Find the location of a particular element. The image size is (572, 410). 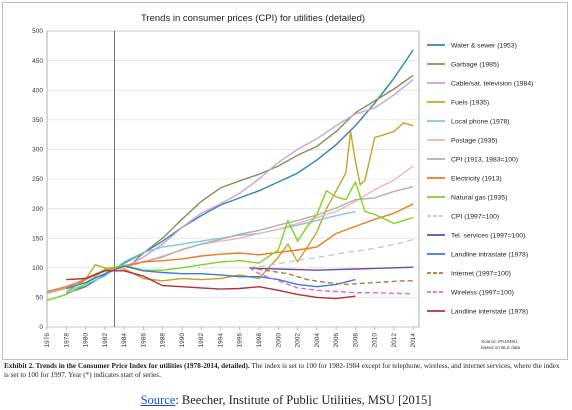

legend-label-8: Natural gas (1935) is located at coordinates (479, 197).